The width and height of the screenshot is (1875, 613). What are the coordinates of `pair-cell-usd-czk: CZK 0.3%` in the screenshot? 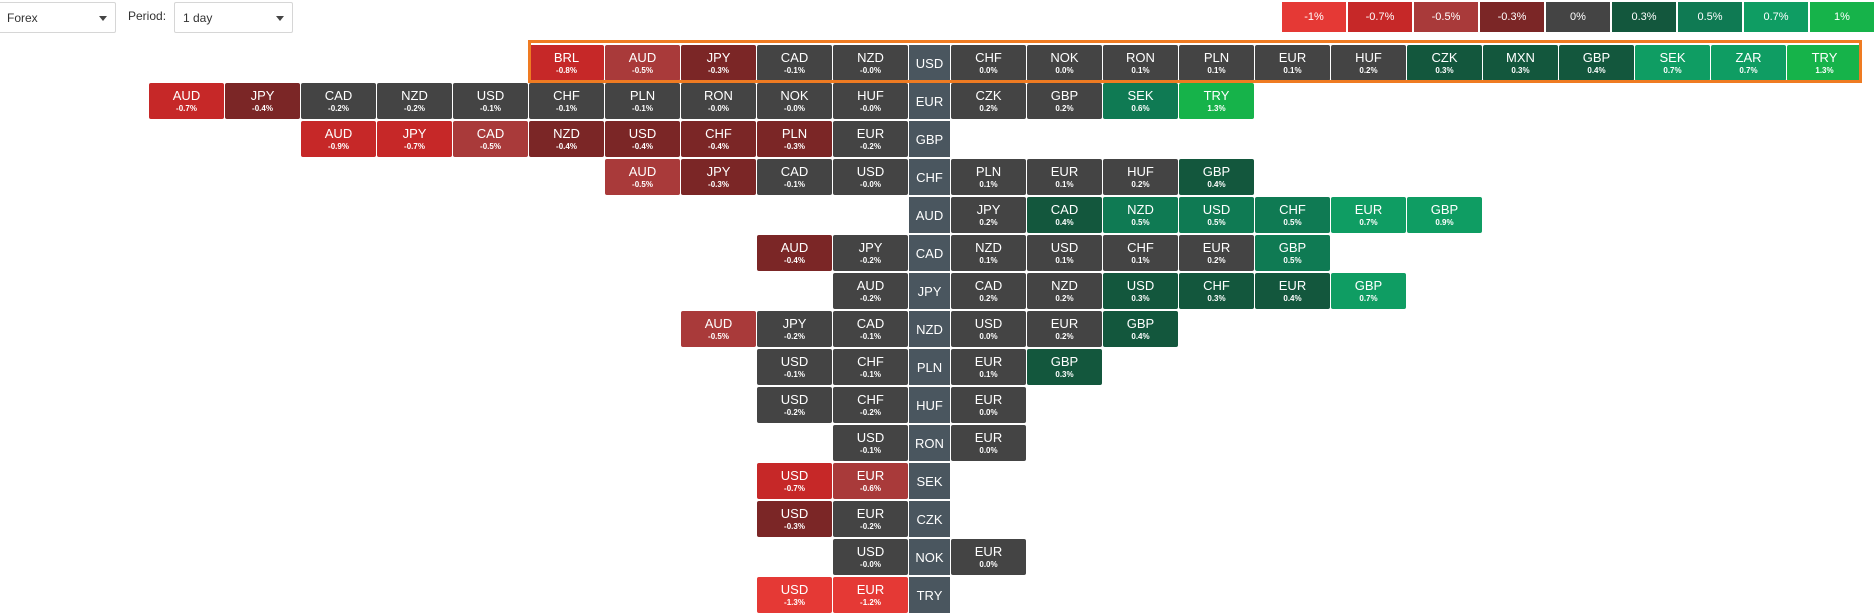 It's located at (1444, 63).